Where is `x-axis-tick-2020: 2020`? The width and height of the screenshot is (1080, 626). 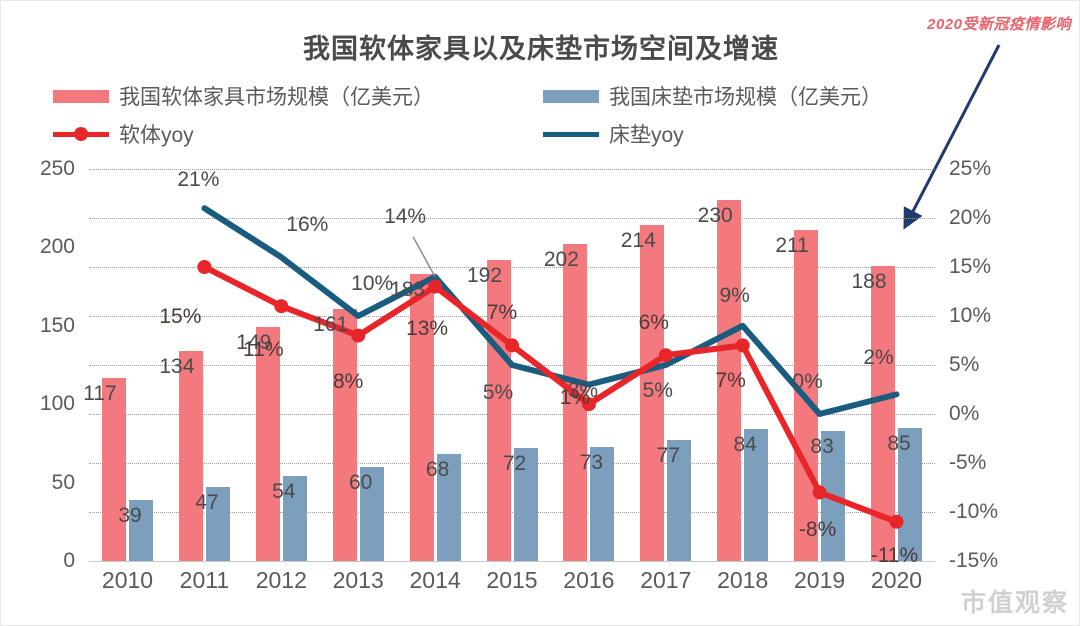 x-axis-tick-2020: 2020 is located at coordinates (896, 580).